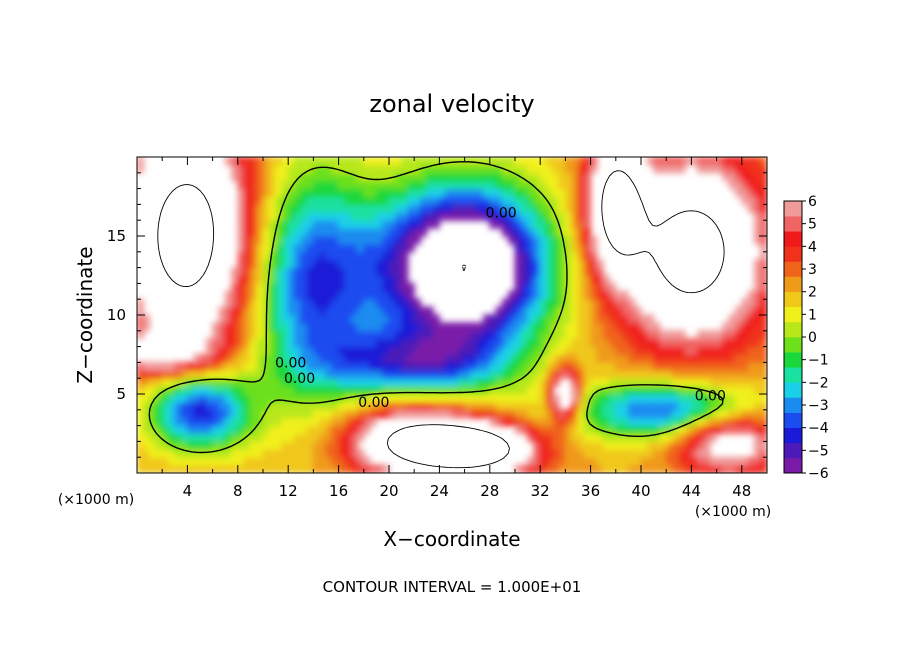 The image size is (904, 654). Describe the element at coordinates (338, 491) in the screenshot. I see `x-tick-label: 16` at that location.